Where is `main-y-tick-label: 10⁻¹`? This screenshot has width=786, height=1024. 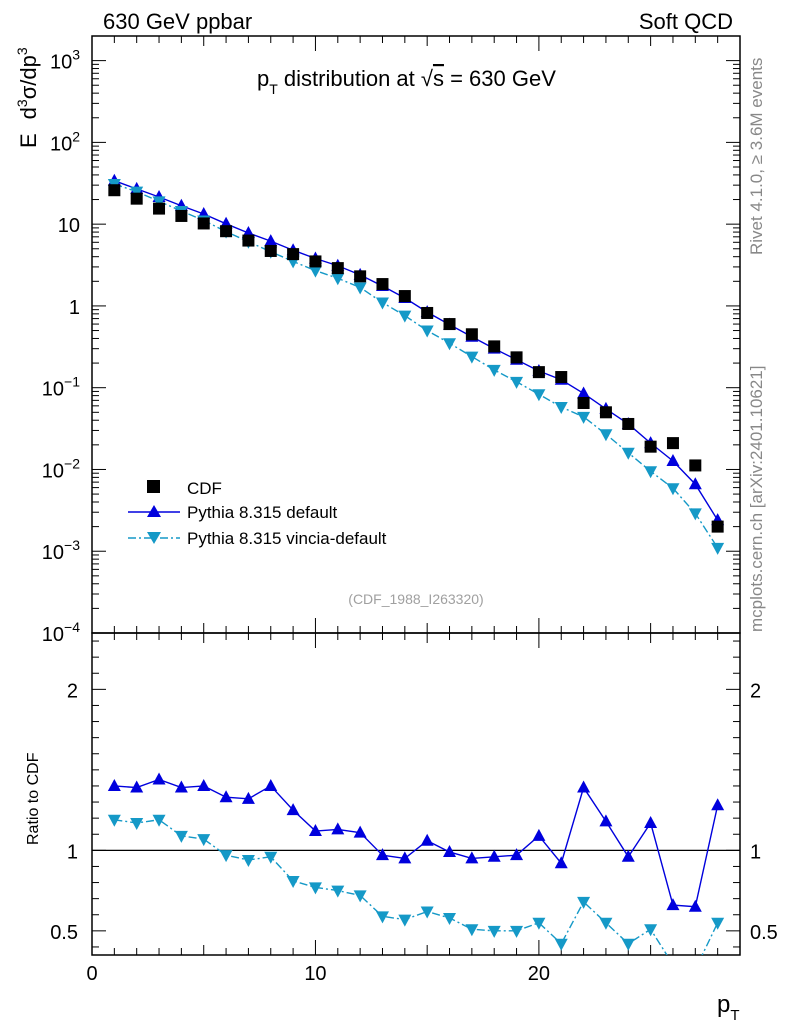
main-y-tick-label: 10⁻¹ is located at coordinates (61, 387).